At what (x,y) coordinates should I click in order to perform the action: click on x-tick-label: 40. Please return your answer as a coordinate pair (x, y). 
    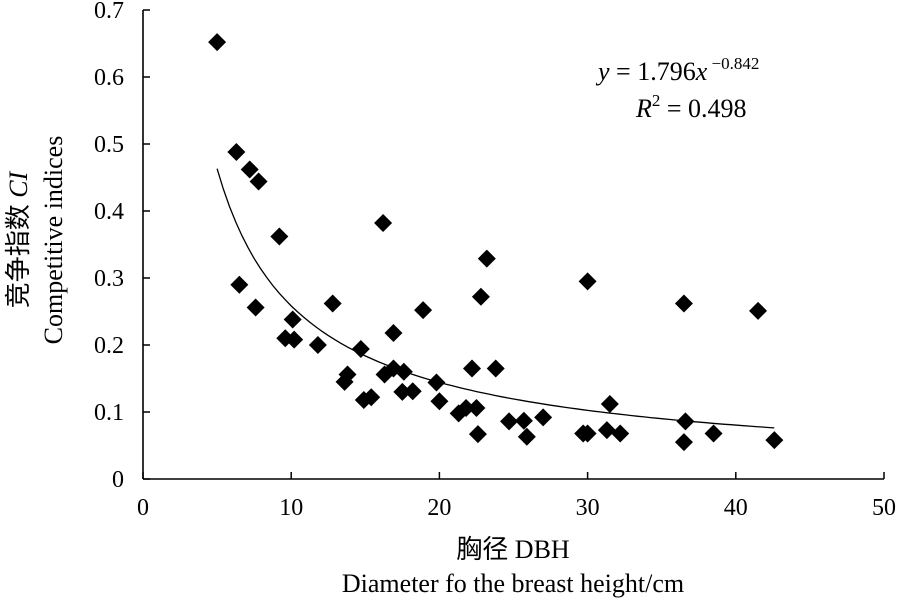
    Looking at the image, I should click on (736, 508).